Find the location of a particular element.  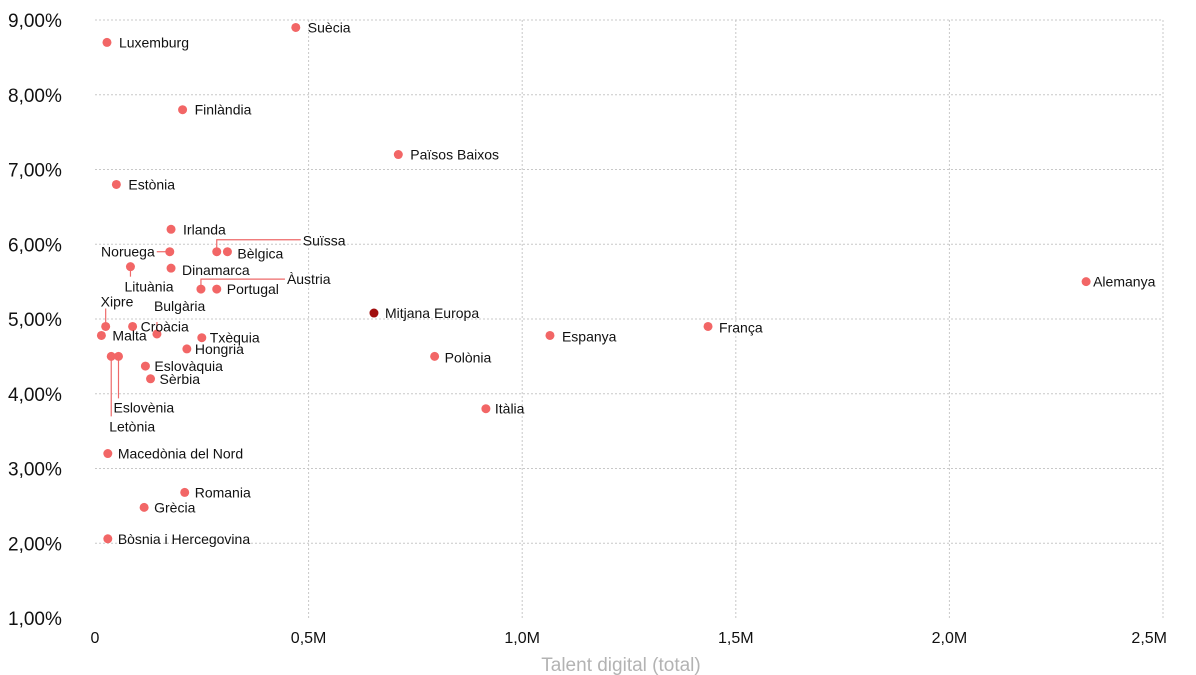

point-label: Suècia is located at coordinates (329, 27).